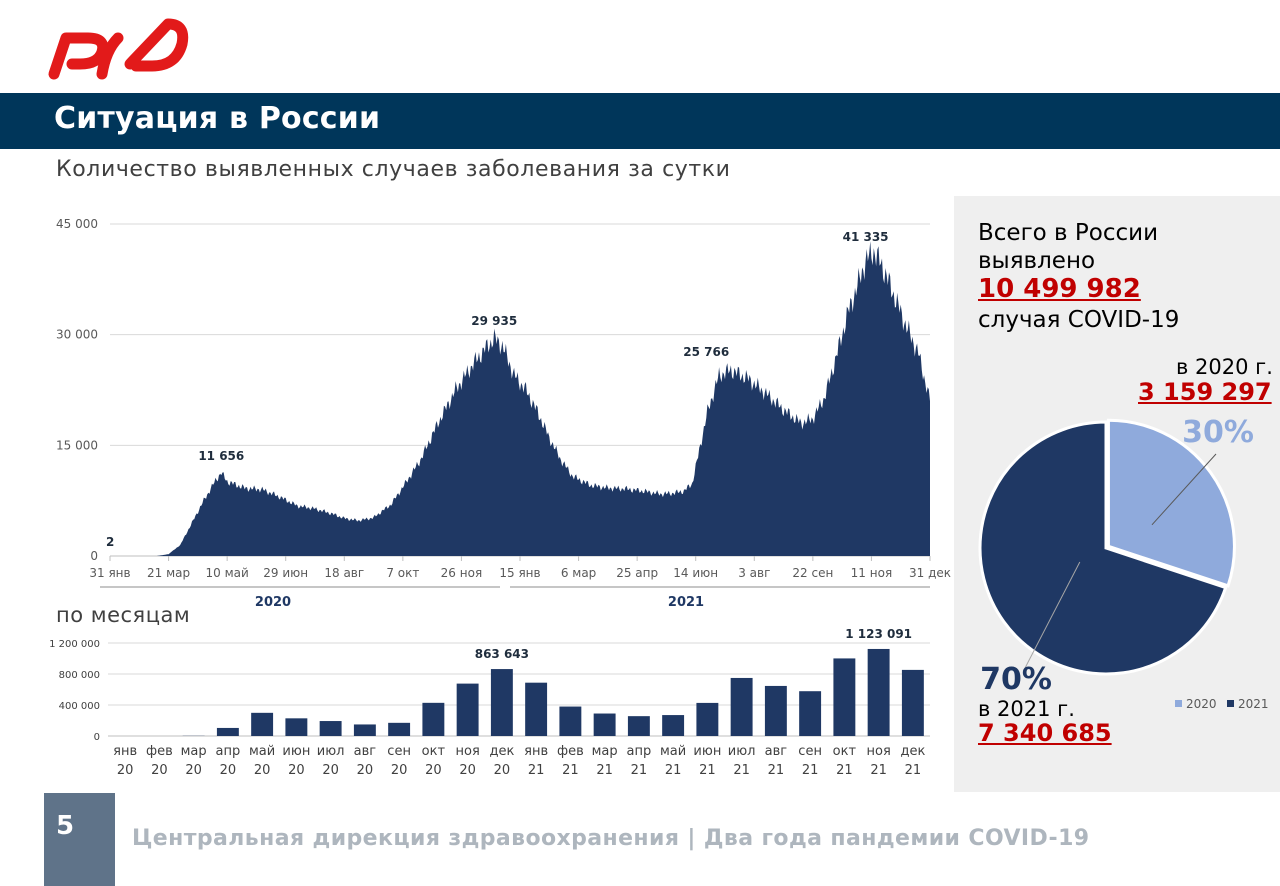  I want to click on x-tick-label: 7 окт, so click(402, 573).